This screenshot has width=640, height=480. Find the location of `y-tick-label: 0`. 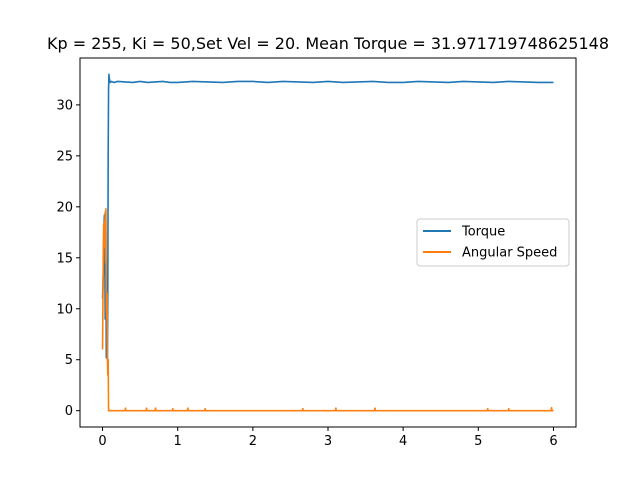

y-tick-label: 0 is located at coordinates (69, 411).